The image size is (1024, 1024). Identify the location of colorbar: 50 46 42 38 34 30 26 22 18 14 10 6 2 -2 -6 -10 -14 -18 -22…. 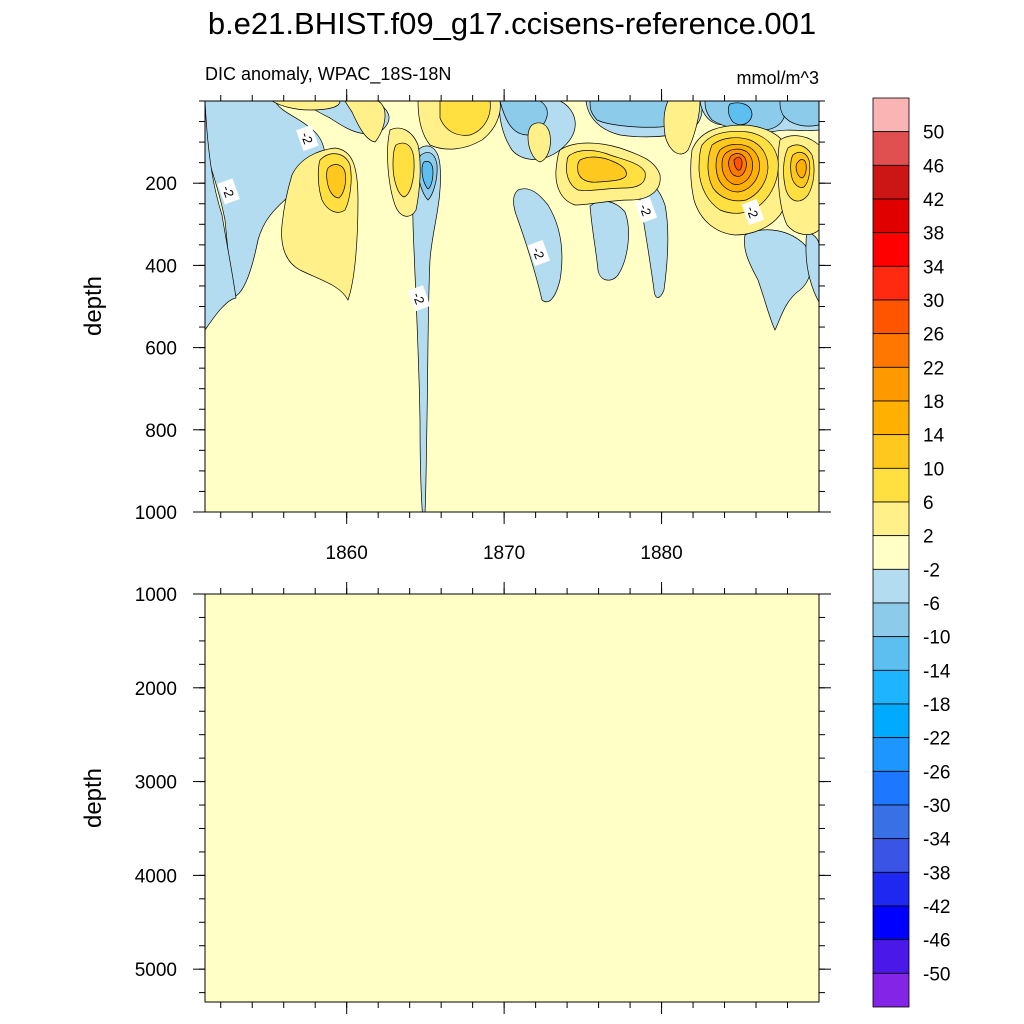
(911, 552).